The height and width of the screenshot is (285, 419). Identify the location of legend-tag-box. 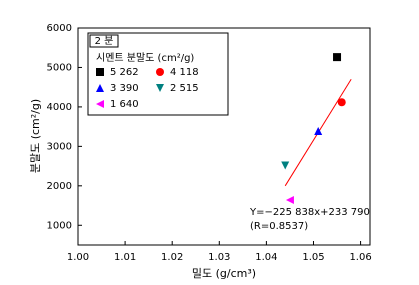
(104, 41).